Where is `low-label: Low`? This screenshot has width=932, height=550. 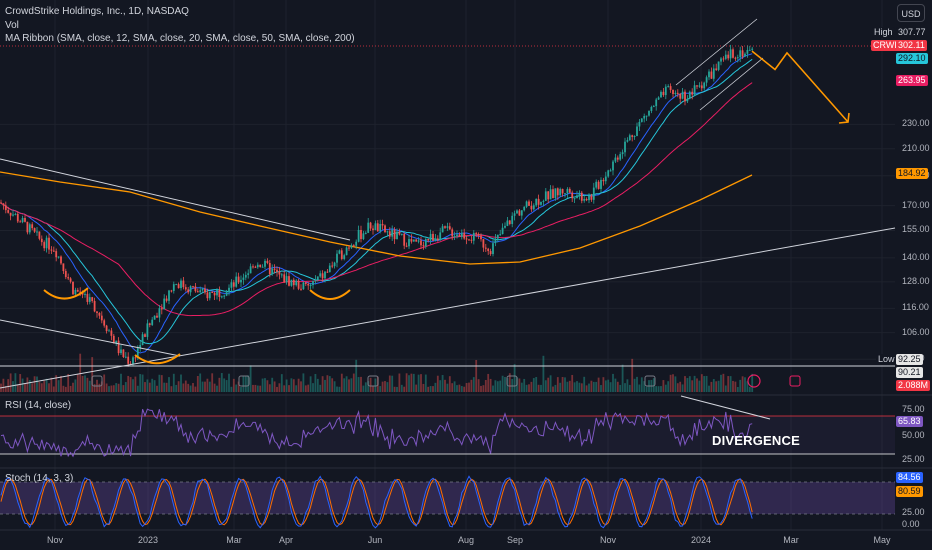 low-label: Low is located at coordinates (886, 359).